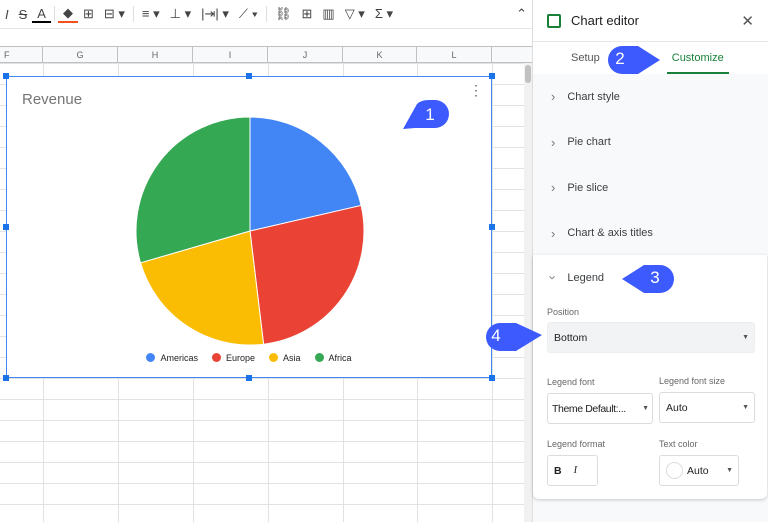  Describe the element at coordinates (21, 54) in the screenshot. I see `col-header: F` at that location.